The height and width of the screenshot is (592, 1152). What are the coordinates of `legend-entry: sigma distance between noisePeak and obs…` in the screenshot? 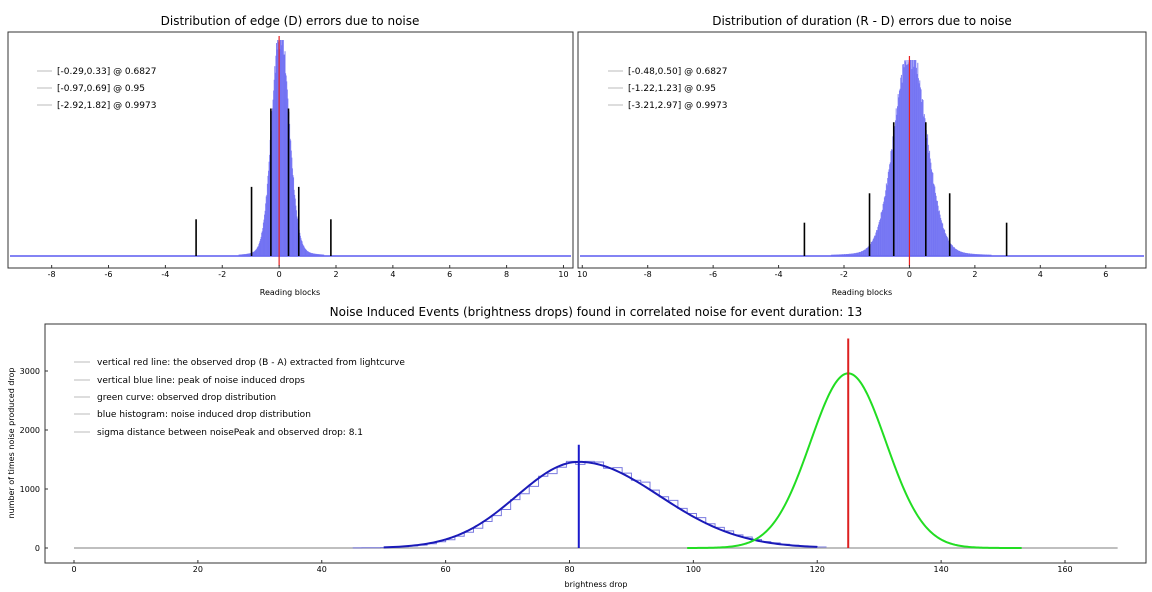 It's located at (230, 433).